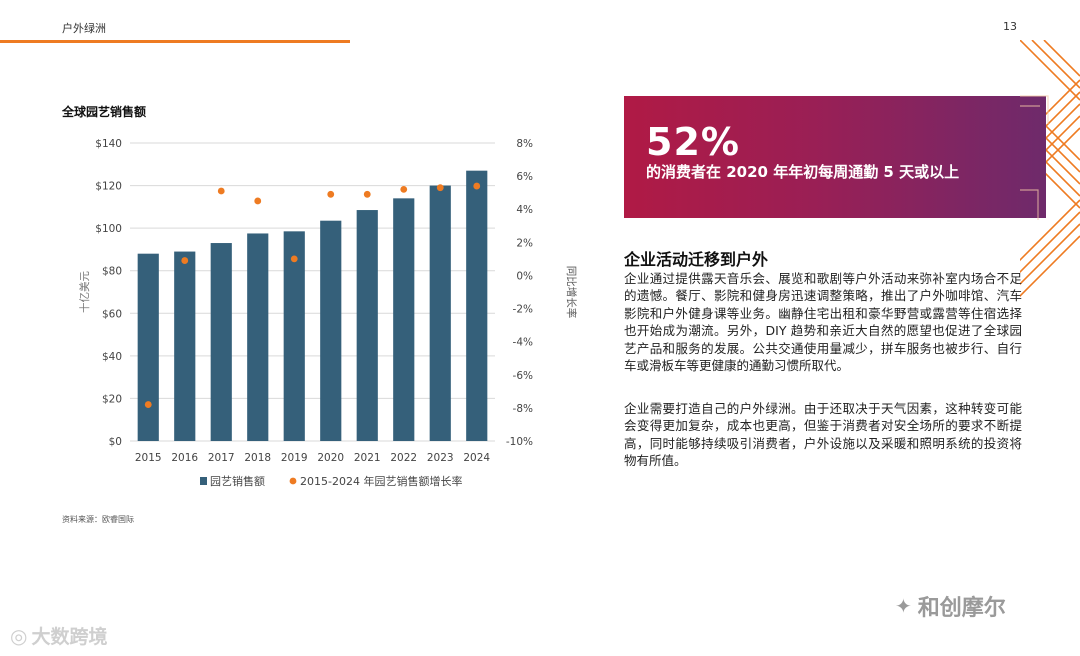 This screenshot has width=1080, height=656. I want to click on stat-callout: 52% 的消费者在 2020 年年初每周通勤 5 天或以上, so click(835, 157).